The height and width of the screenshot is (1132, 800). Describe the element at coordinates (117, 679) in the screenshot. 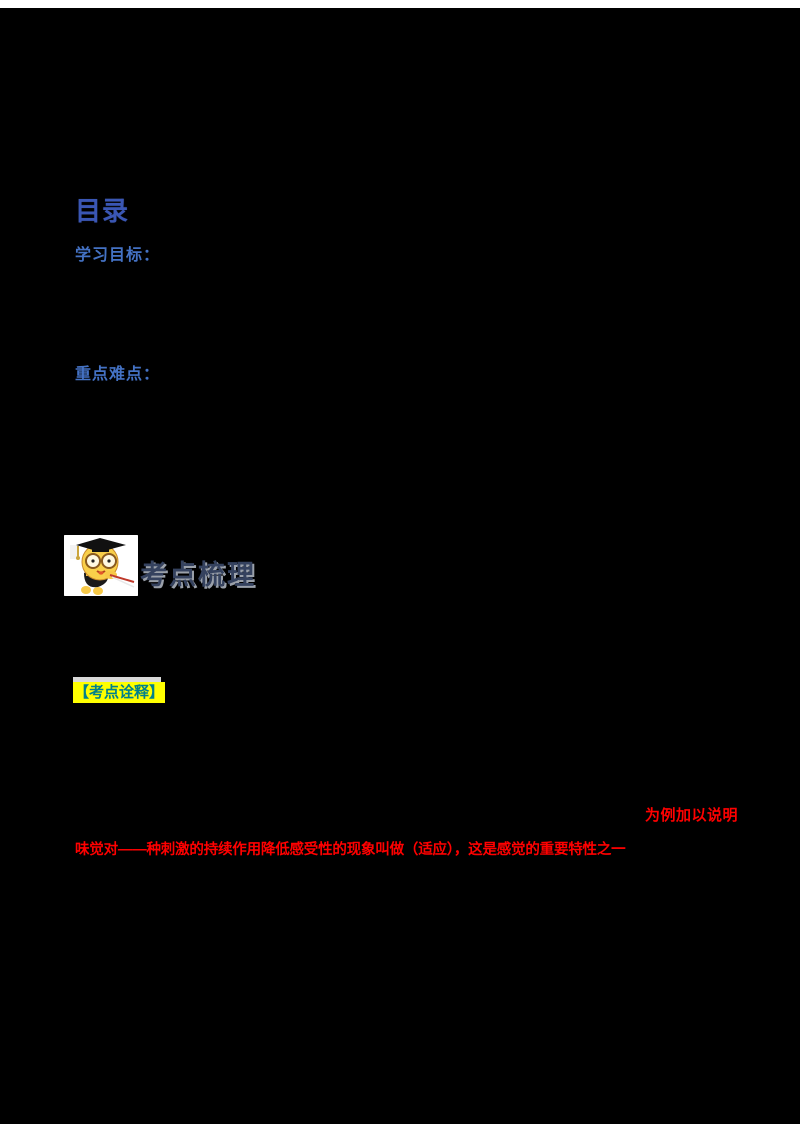

I see `highlight-topbar` at that location.